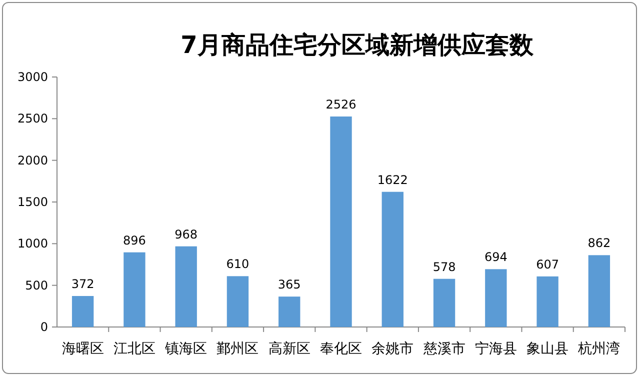  What do you see at coordinates (134, 349) in the screenshot?
I see `x-tick-label: 江北区` at bounding box center [134, 349].